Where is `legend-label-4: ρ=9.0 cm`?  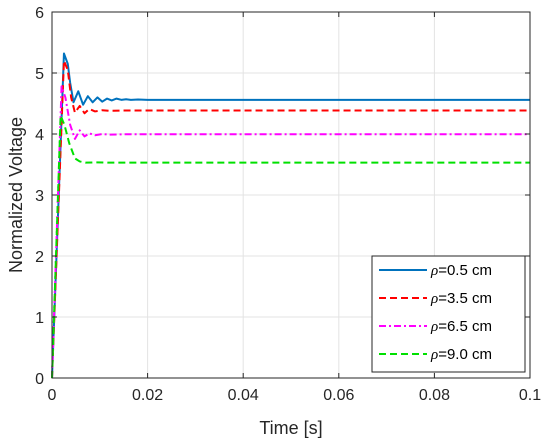 legend-label-4: ρ=9.0 cm is located at coordinates (461, 354).